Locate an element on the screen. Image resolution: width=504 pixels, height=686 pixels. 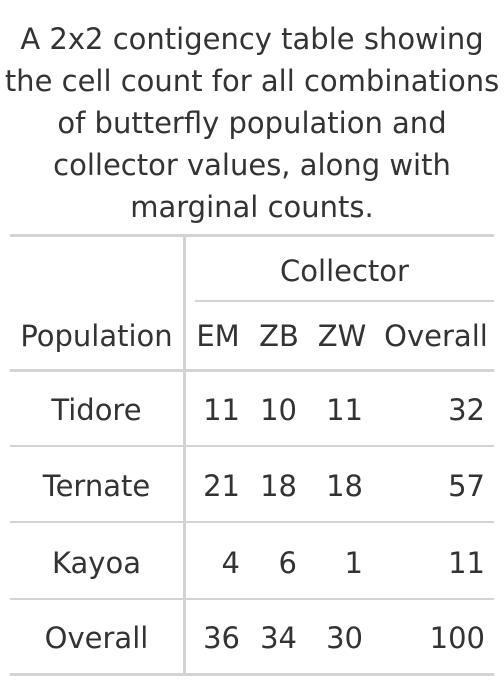
stub-header: Population is located at coordinates (96, 336).